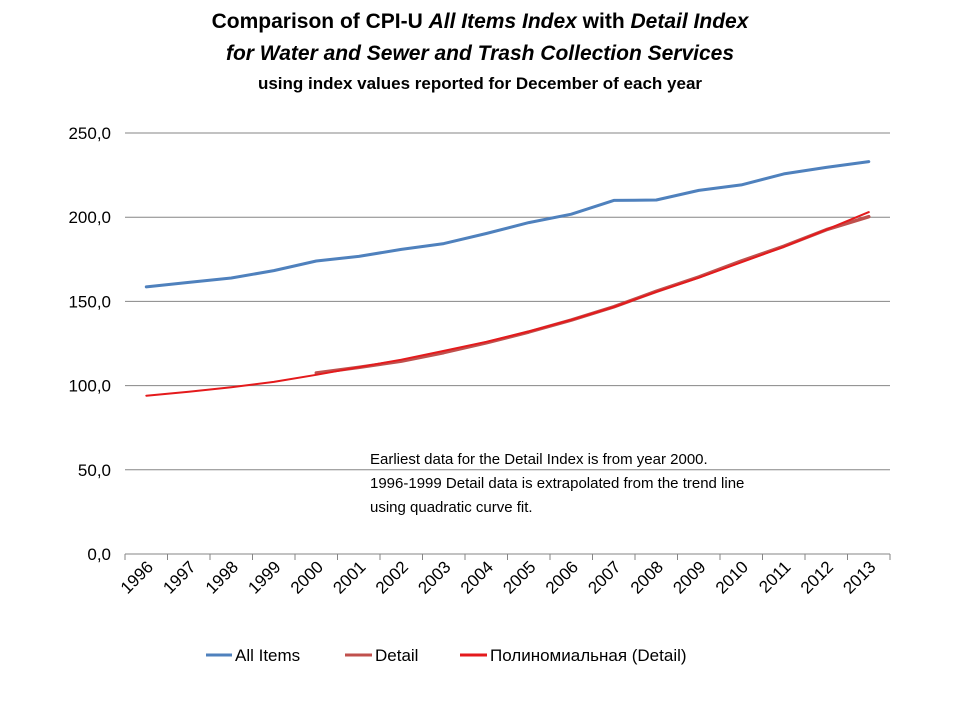  What do you see at coordinates (349, 577) in the screenshot?
I see `x-tick-label: 2001` at bounding box center [349, 577].